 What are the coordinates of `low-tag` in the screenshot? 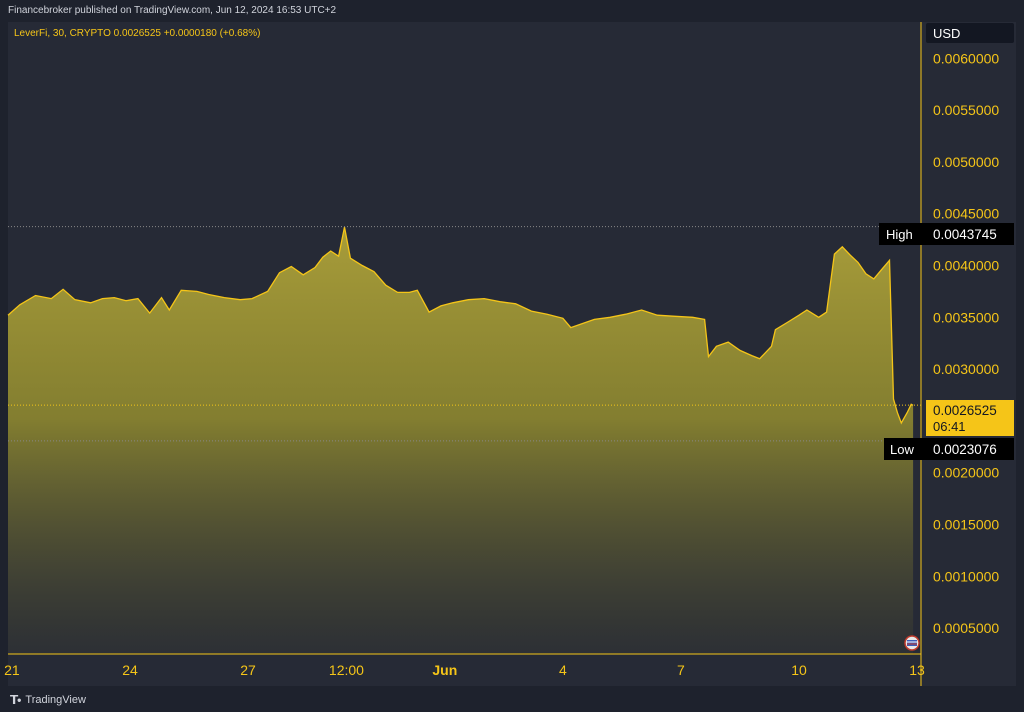 It's located at (905, 449).